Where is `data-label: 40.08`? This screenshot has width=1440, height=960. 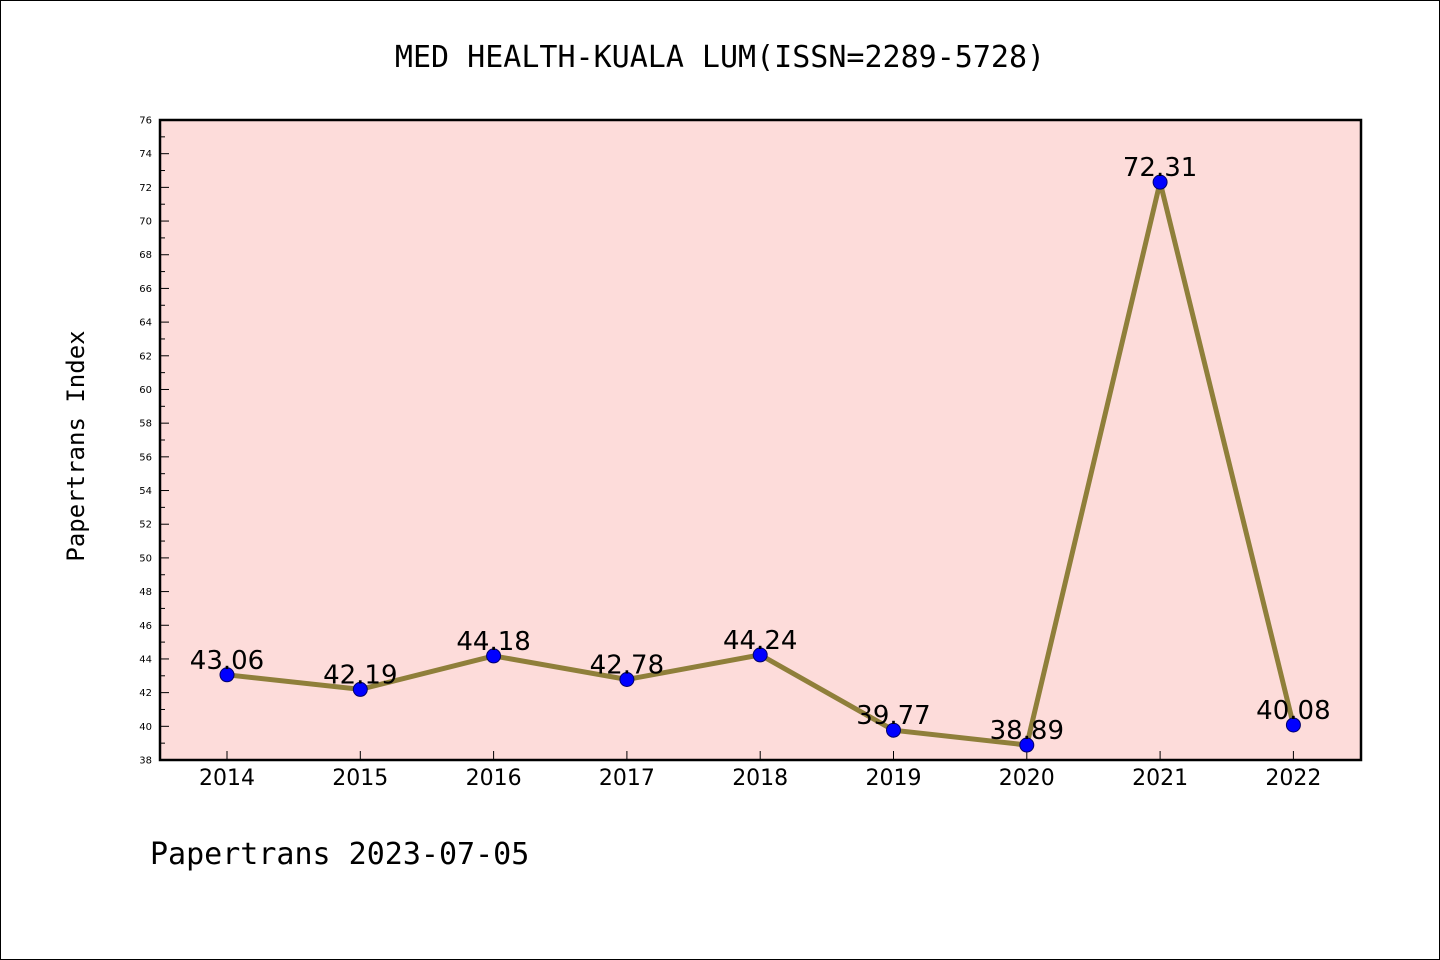
data-label: 40.08 is located at coordinates (1293, 711).